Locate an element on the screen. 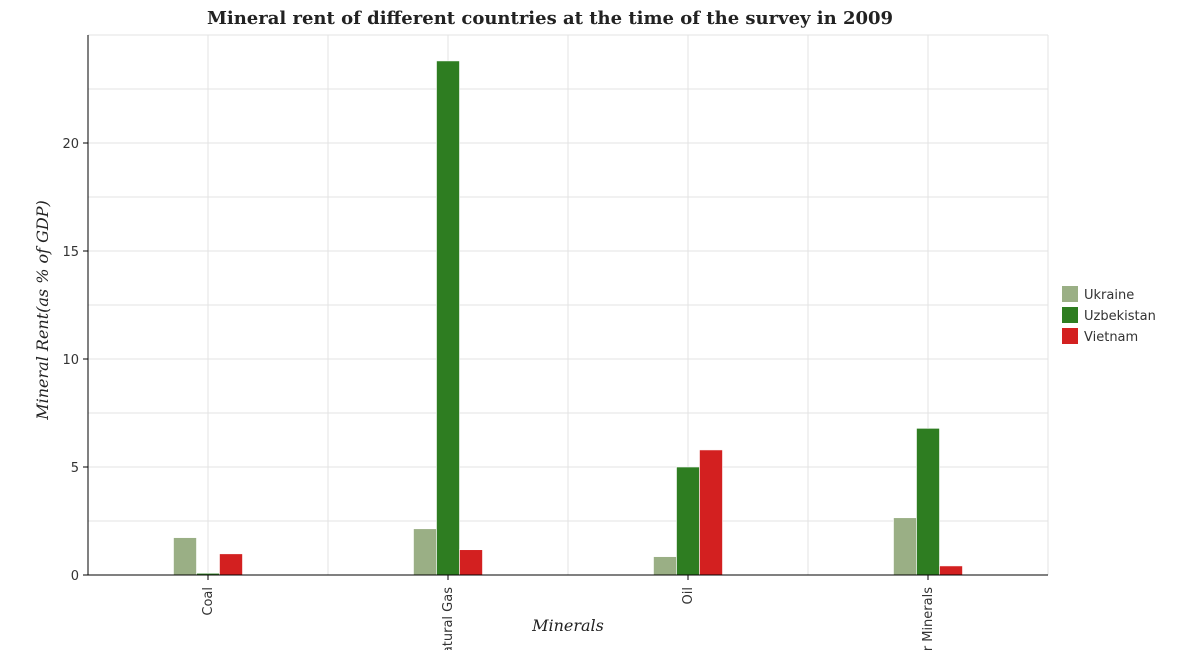 The image size is (1184, 650). y-tick-label: 20 is located at coordinates (70, 144).